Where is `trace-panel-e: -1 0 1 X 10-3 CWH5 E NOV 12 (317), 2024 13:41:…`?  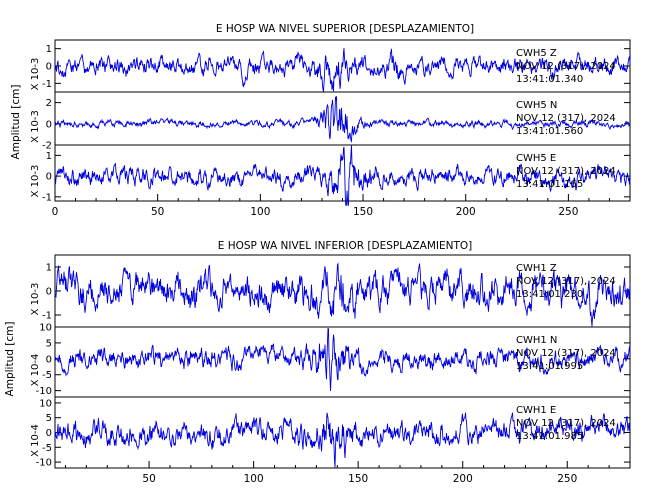 trace-panel-e: -1 0 1 X 10-3 CWH5 E NOV 12 (317), 2024 13:41:… is located at coordinates (330, 175).